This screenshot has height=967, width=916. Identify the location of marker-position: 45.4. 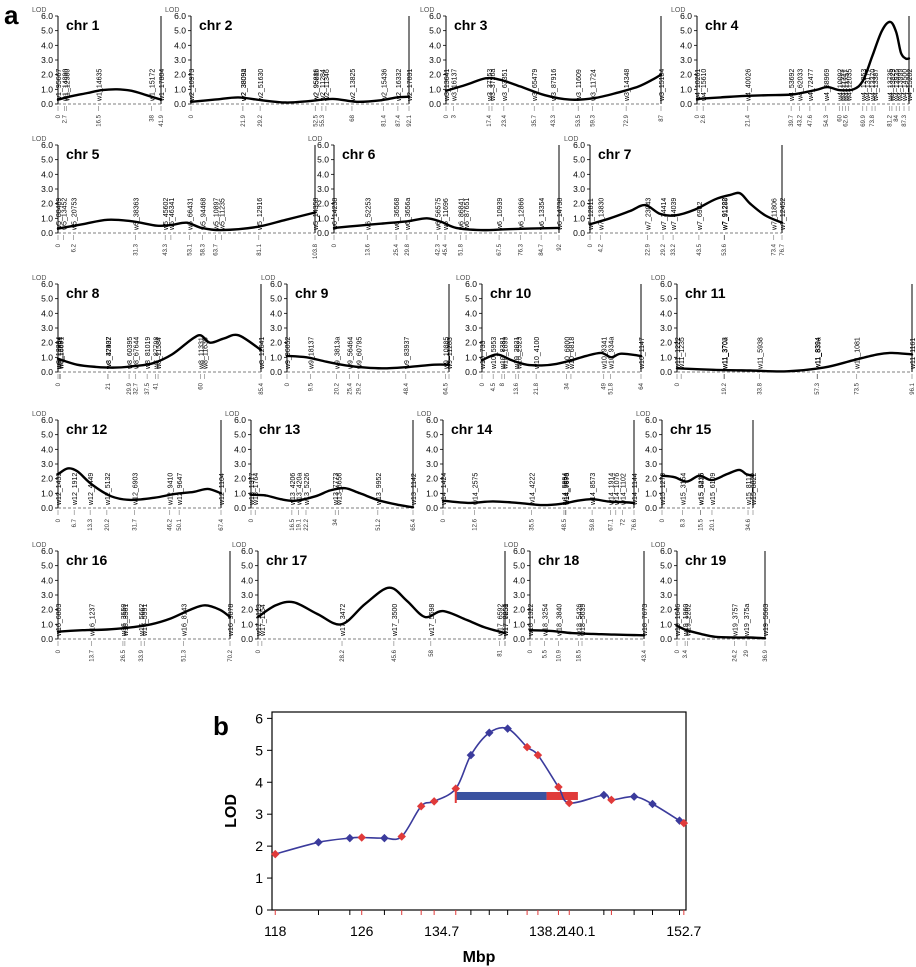
(446, 249).